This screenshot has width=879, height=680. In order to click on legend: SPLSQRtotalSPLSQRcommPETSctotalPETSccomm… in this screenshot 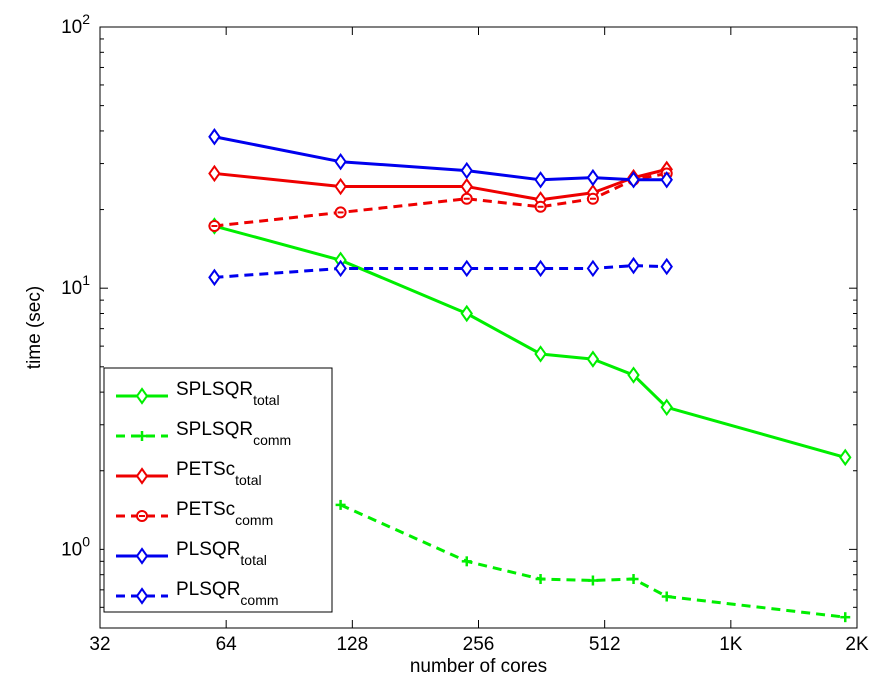, I will do `click(218, 490)`.